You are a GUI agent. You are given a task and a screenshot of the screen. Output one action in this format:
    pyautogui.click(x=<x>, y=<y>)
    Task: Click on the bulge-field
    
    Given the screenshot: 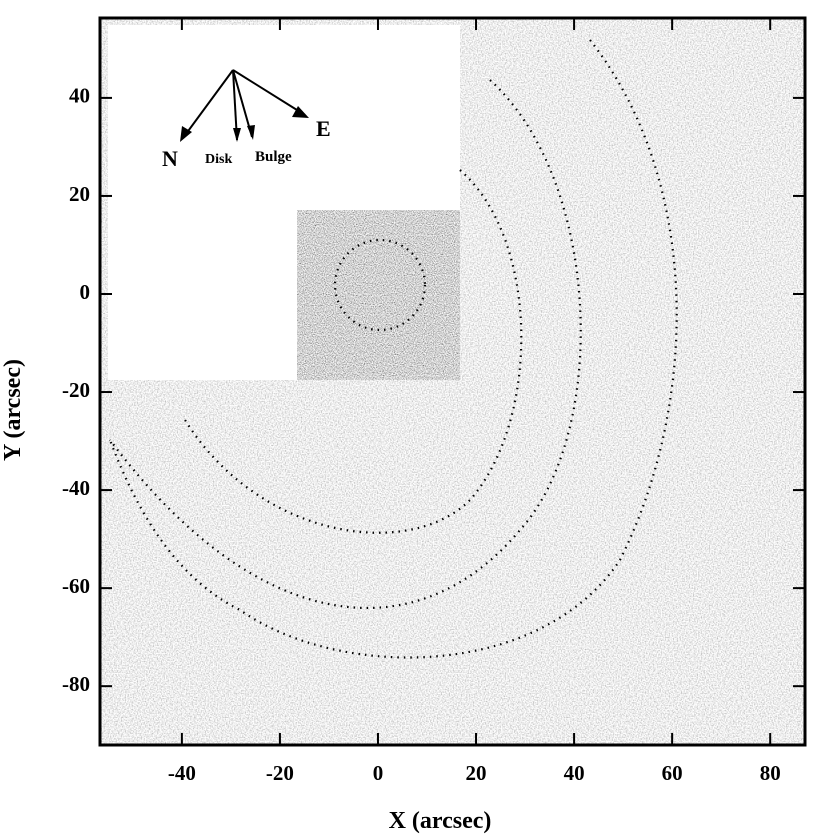 What is the action you would take?
    pyautogui.click(x=378, y=295)
    